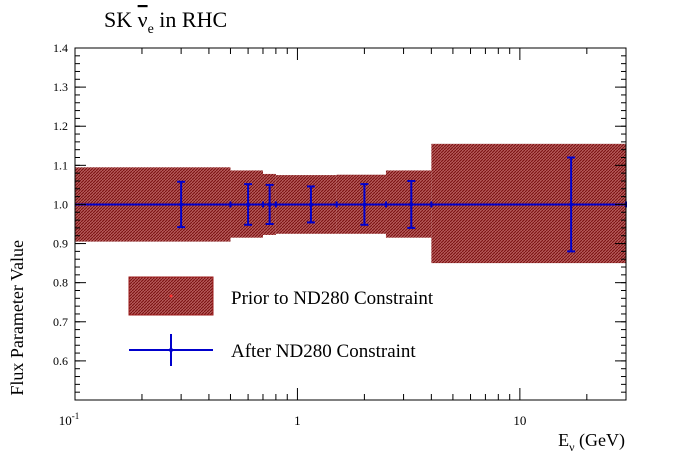 This screenshot has width=696, height=472. I want to click on x-tick-label-1: 1, so click(297, 420).